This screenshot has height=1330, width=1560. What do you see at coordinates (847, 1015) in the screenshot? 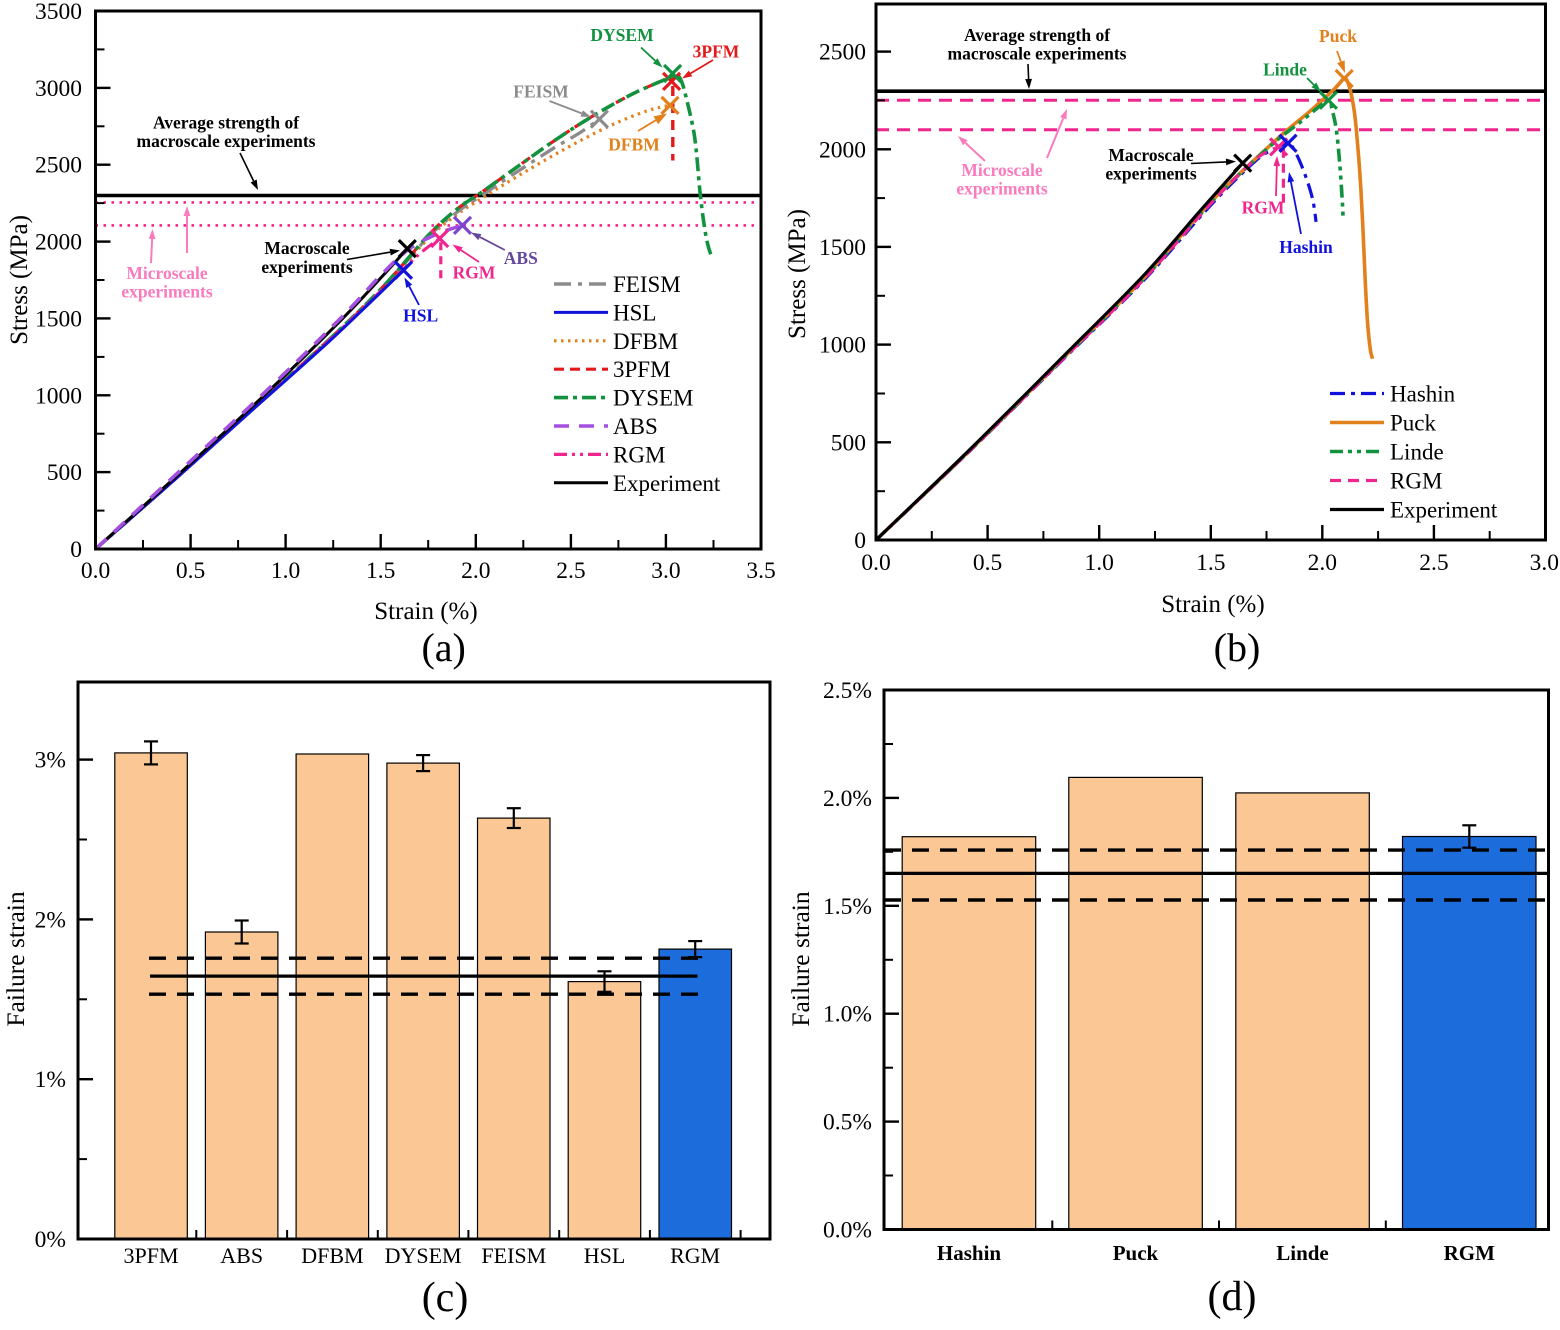
I see `svg-text: 1.0%` at bounding box center [847, 1015].